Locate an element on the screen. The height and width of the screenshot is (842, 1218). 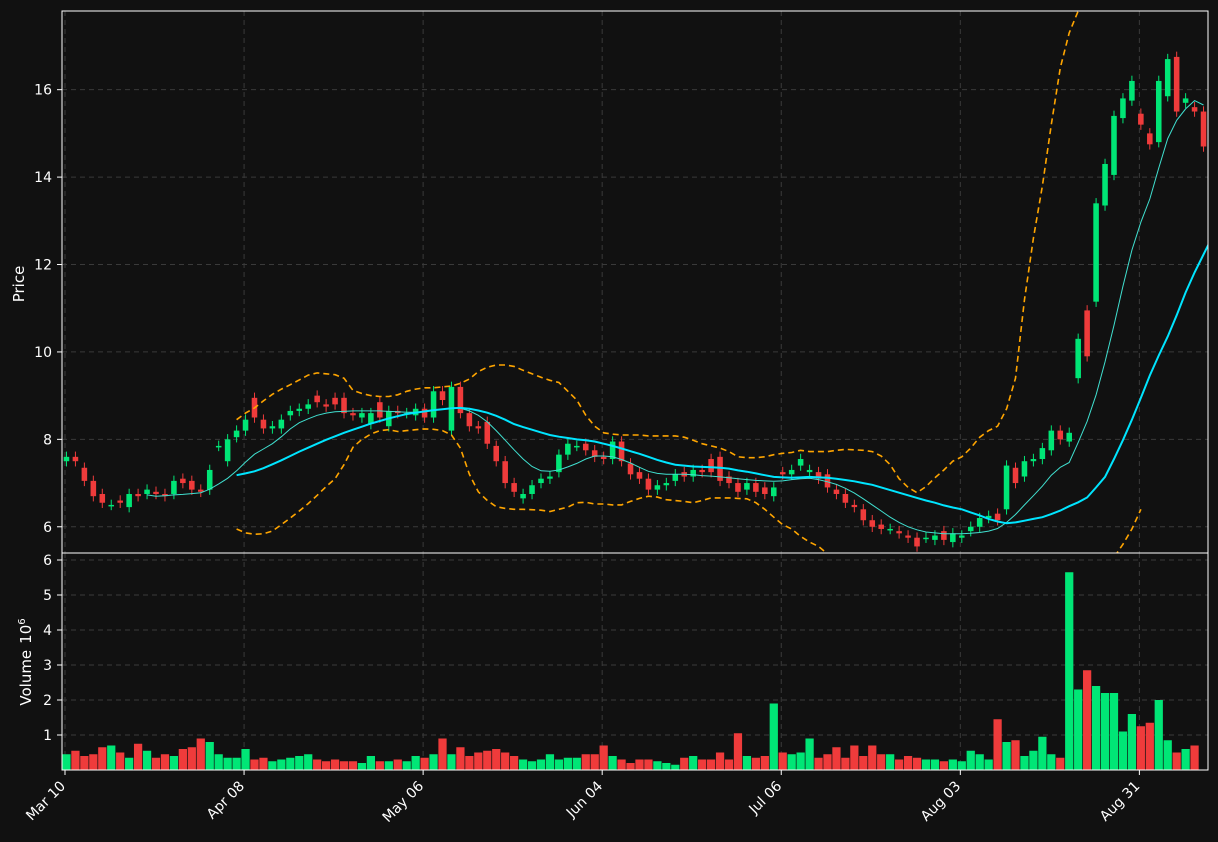
volume-axis-label-text: Volume is located at coordinates (26, 678).